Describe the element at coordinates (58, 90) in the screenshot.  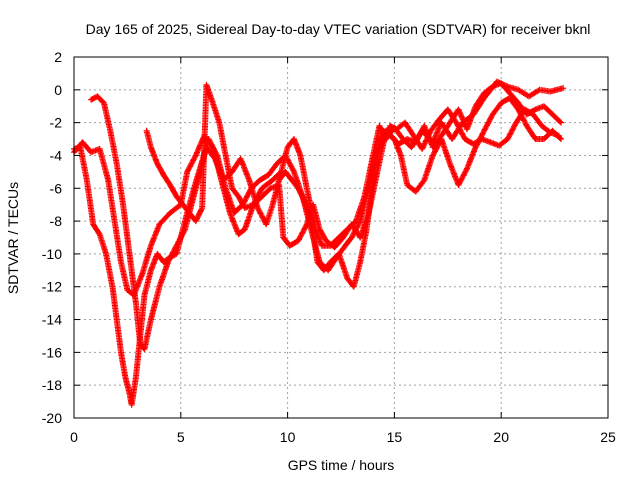
I see `y-tick-label: 0` at that location.